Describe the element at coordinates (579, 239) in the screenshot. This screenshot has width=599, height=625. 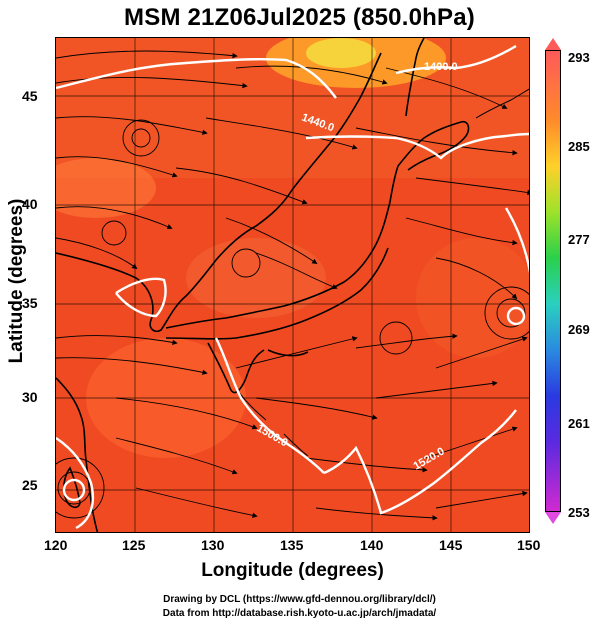
I see `colorbar-label-277: 277` at that location.